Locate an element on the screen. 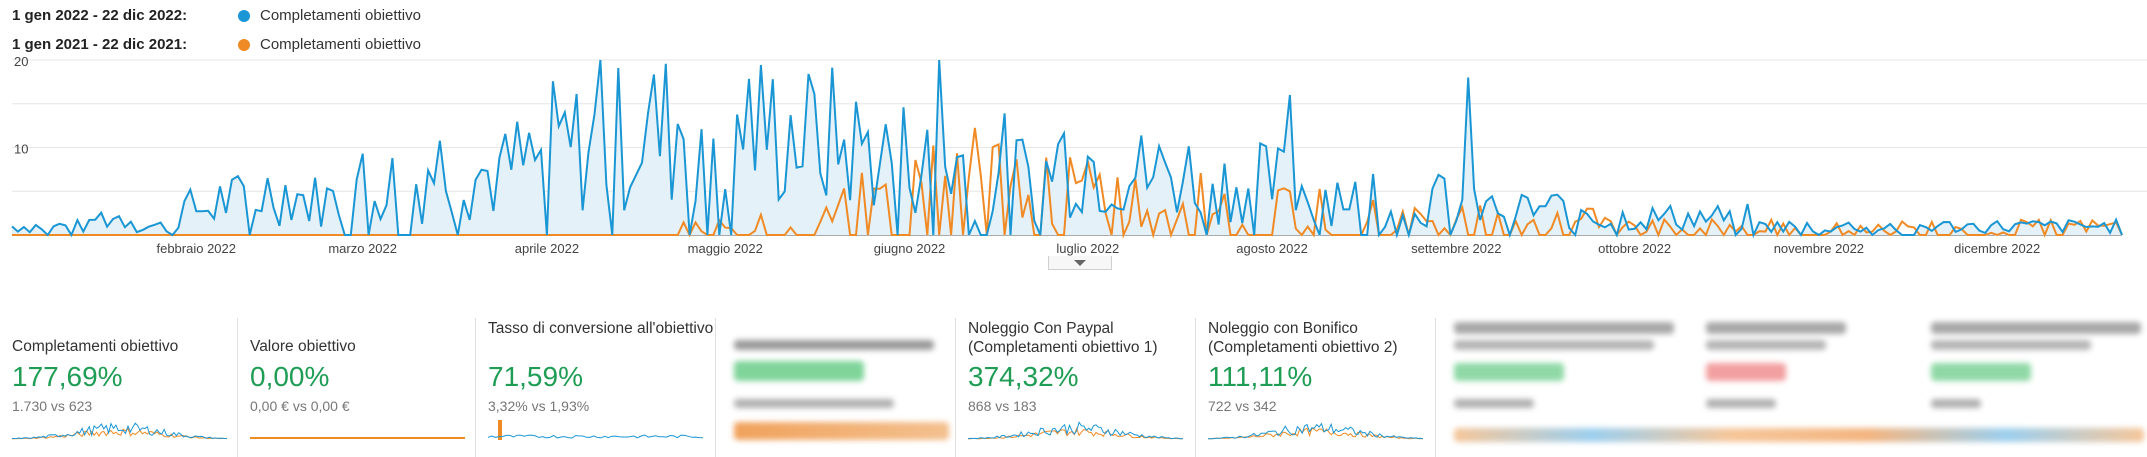 The width and height of the screenshot is (2147, 457). y-tick-label: 10 is located at coordinates (21, 149).